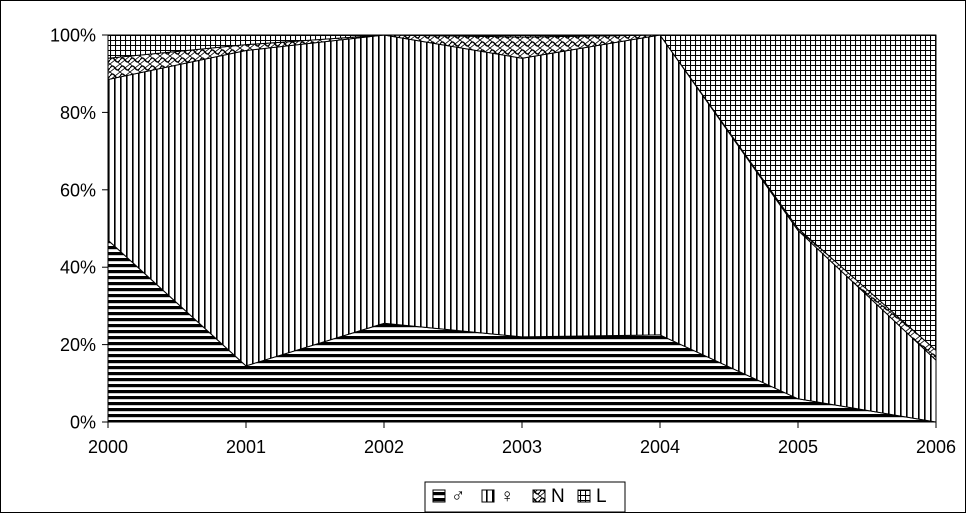 Image resolution: width=966 pixels, height=518 pixels. What do you see at coordinates (660, 447) in the screenshot?
I see `x-tick-label: 2004` at bounding box center [660, 447].